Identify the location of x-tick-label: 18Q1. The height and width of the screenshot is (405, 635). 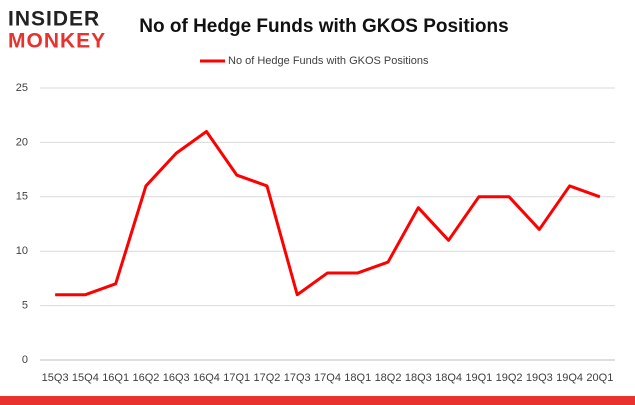
(357, 378).